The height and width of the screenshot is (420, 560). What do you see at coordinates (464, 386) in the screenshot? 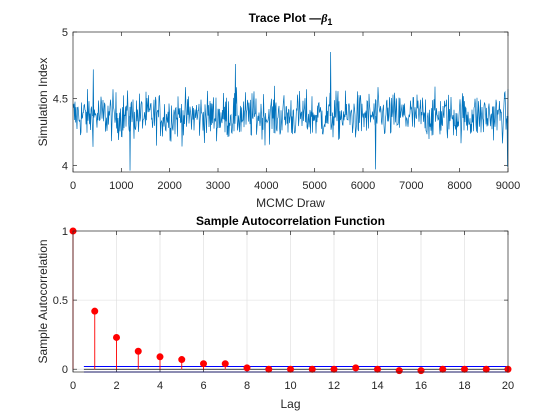
I see `acf-x-tick-label: 18` at bounding box center [464, 386].